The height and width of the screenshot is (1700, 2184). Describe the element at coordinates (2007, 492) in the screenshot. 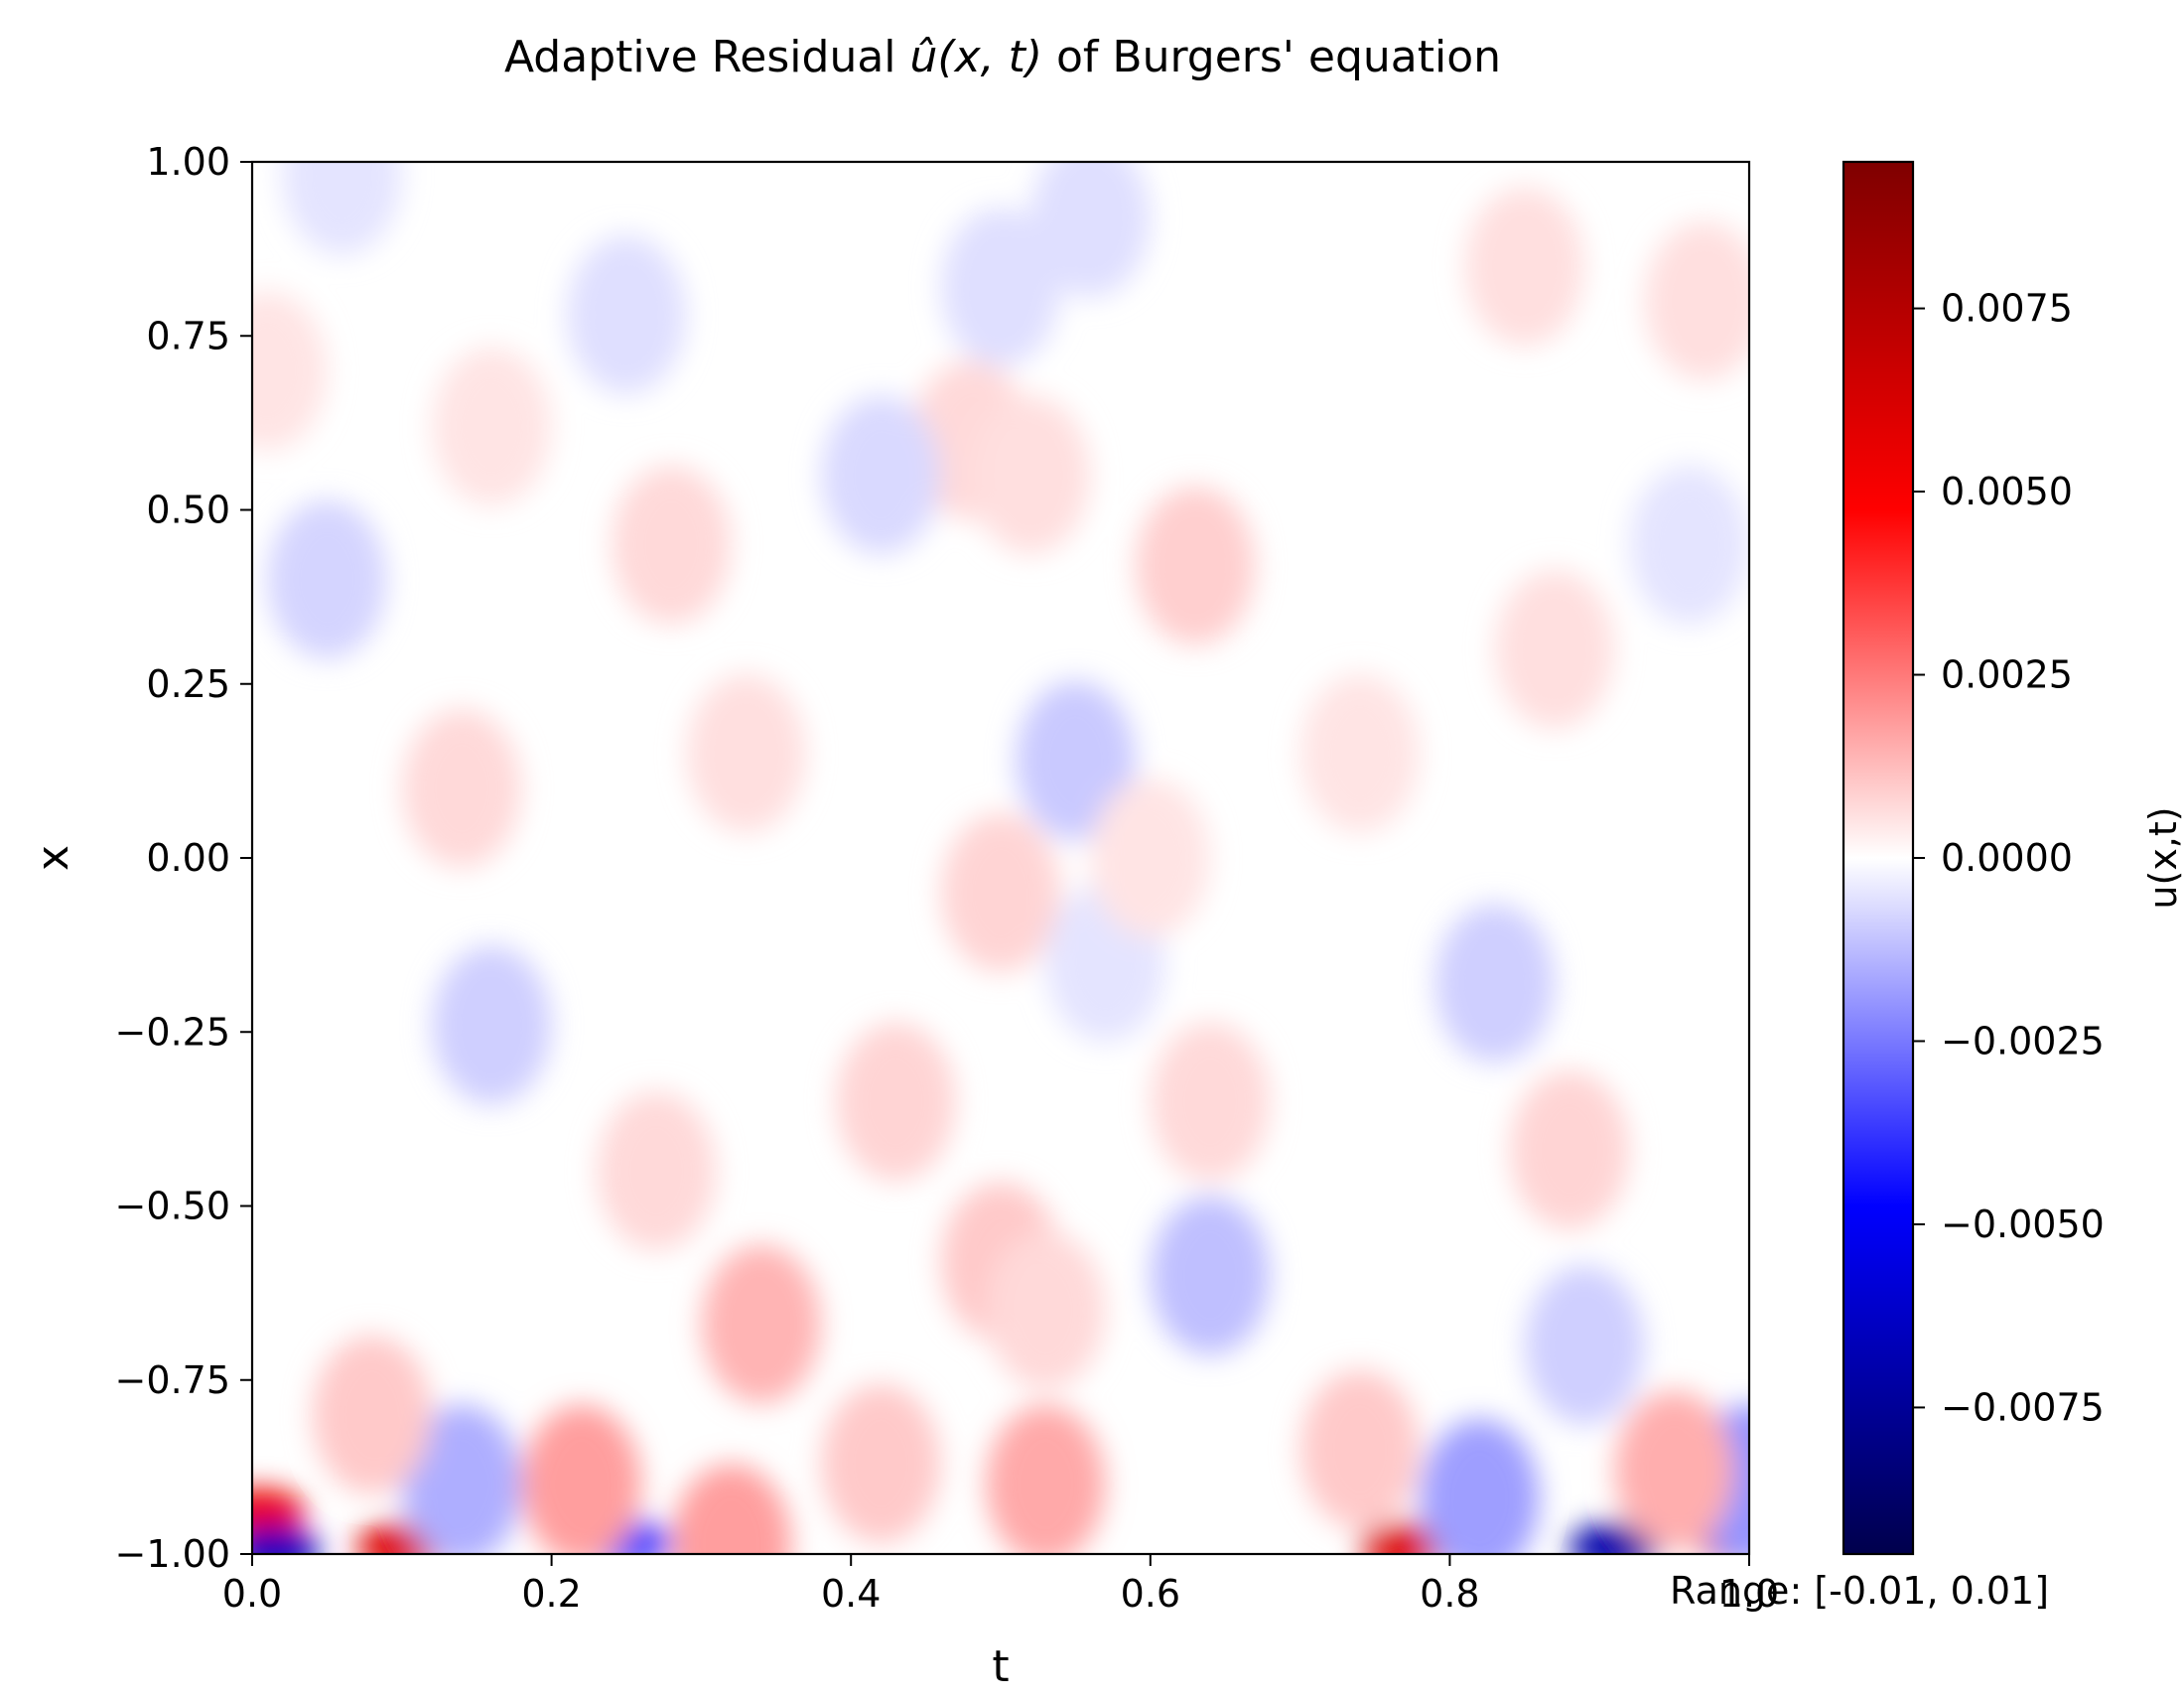

I see `colorbar-tick-label: 0.0050` at that location.